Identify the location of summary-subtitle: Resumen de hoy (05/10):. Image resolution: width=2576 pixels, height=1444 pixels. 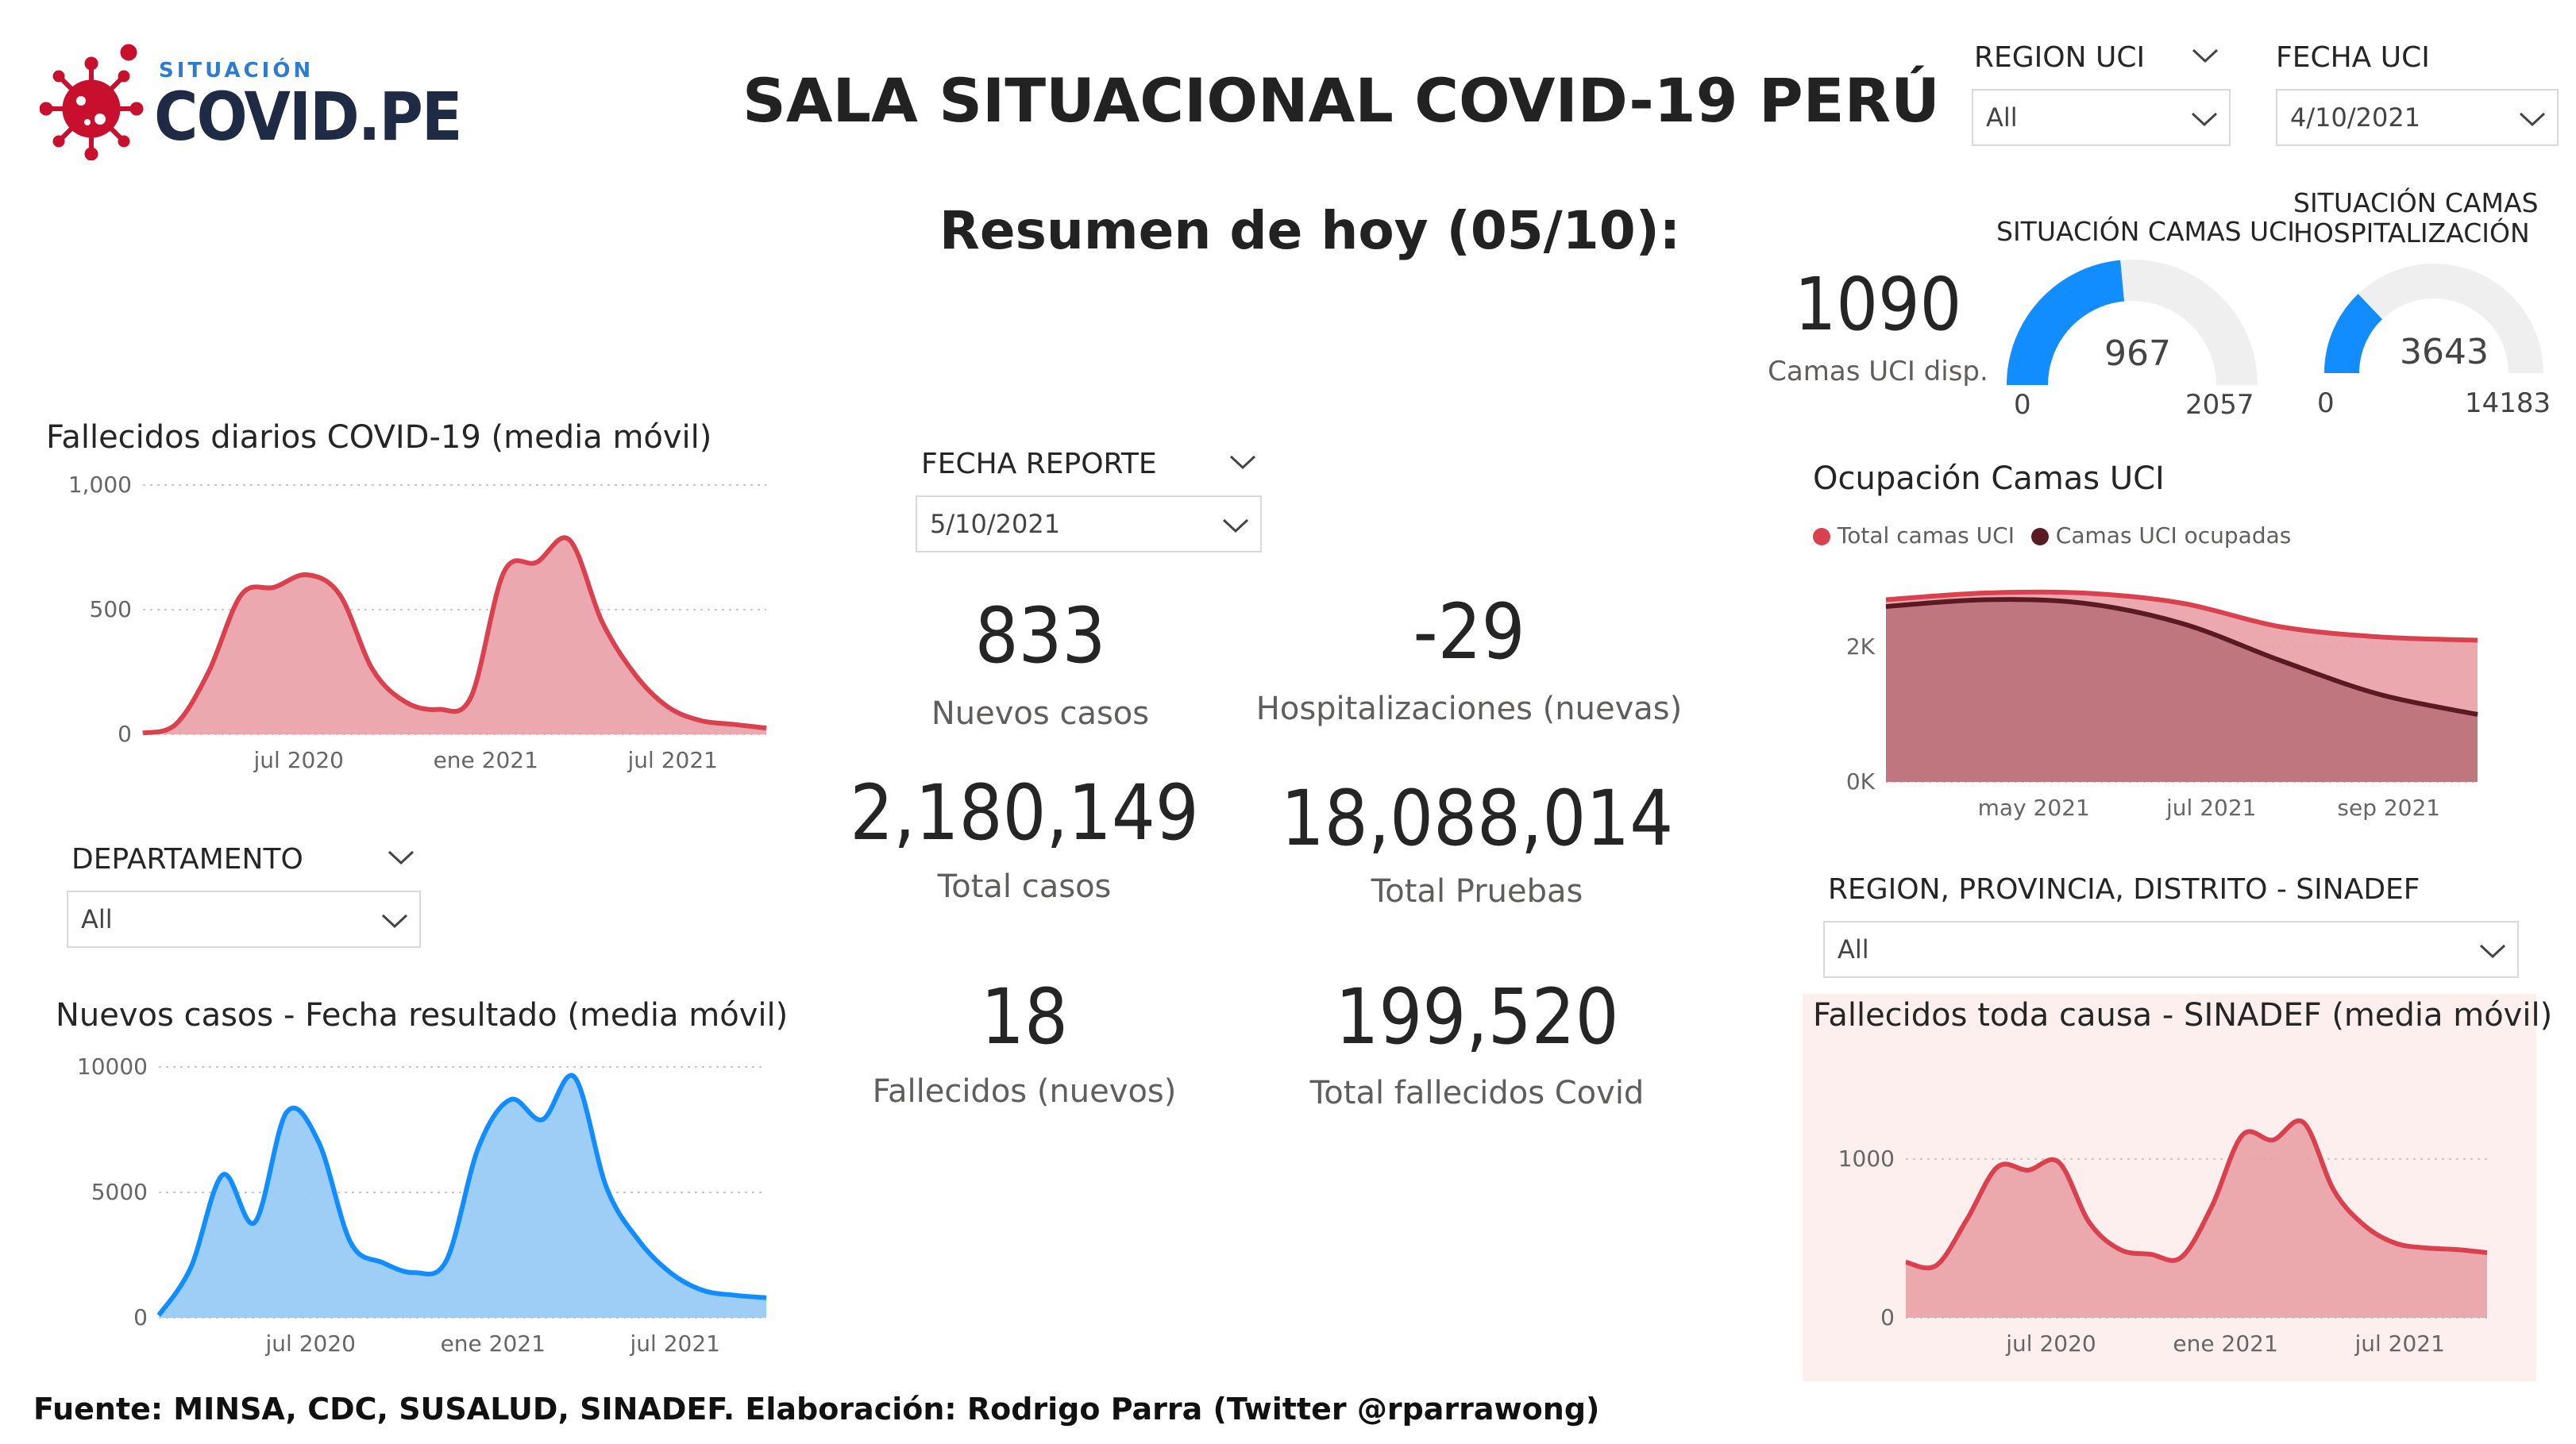
(1310, 231).